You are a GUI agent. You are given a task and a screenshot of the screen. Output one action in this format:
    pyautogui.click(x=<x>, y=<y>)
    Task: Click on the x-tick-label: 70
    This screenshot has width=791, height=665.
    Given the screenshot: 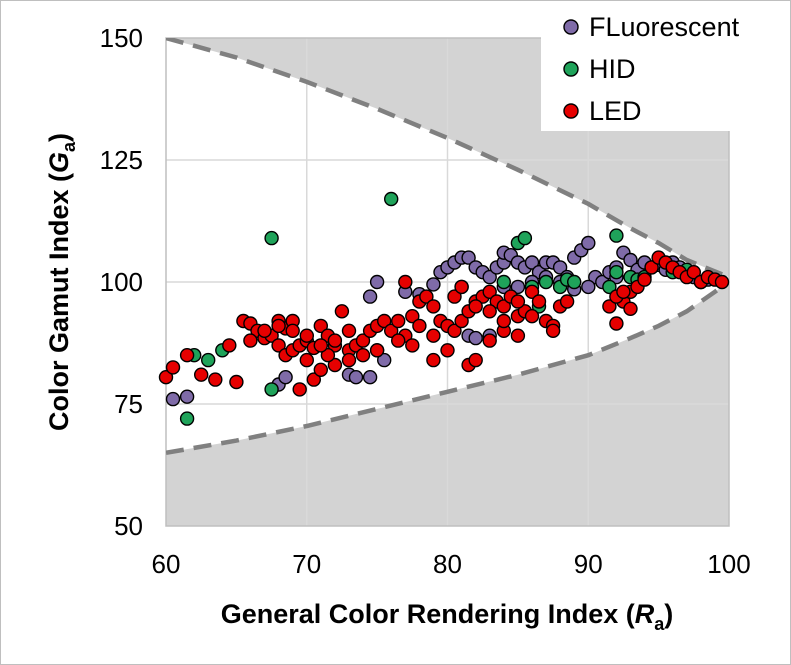 What is the action you would take?
    pyautogui.click(x=306, y=564)
    